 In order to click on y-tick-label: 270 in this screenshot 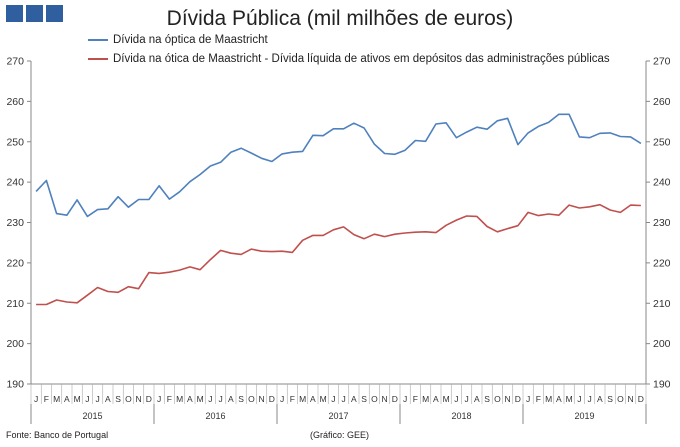, I will do `click(15, 62)`.